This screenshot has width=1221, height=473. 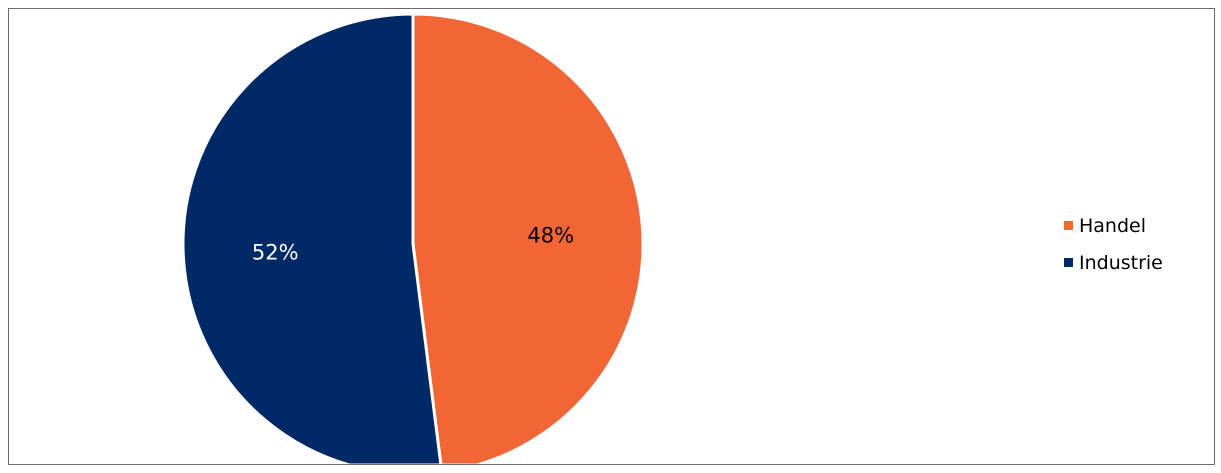 I want to click on legend-swatch-handel, so click(x=1068, y=225).